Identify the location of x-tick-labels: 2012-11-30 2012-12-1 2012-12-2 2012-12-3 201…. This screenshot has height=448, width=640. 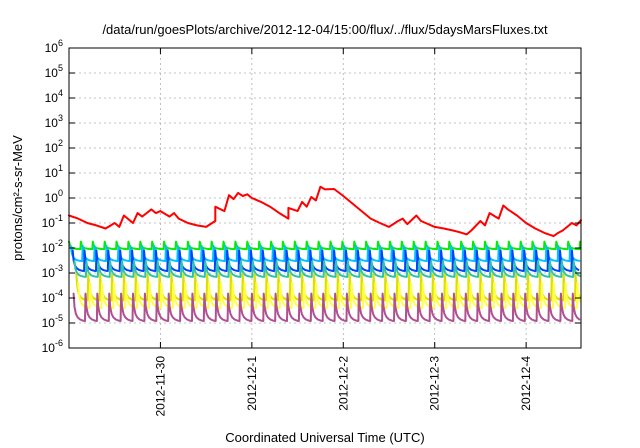
(343, 386).